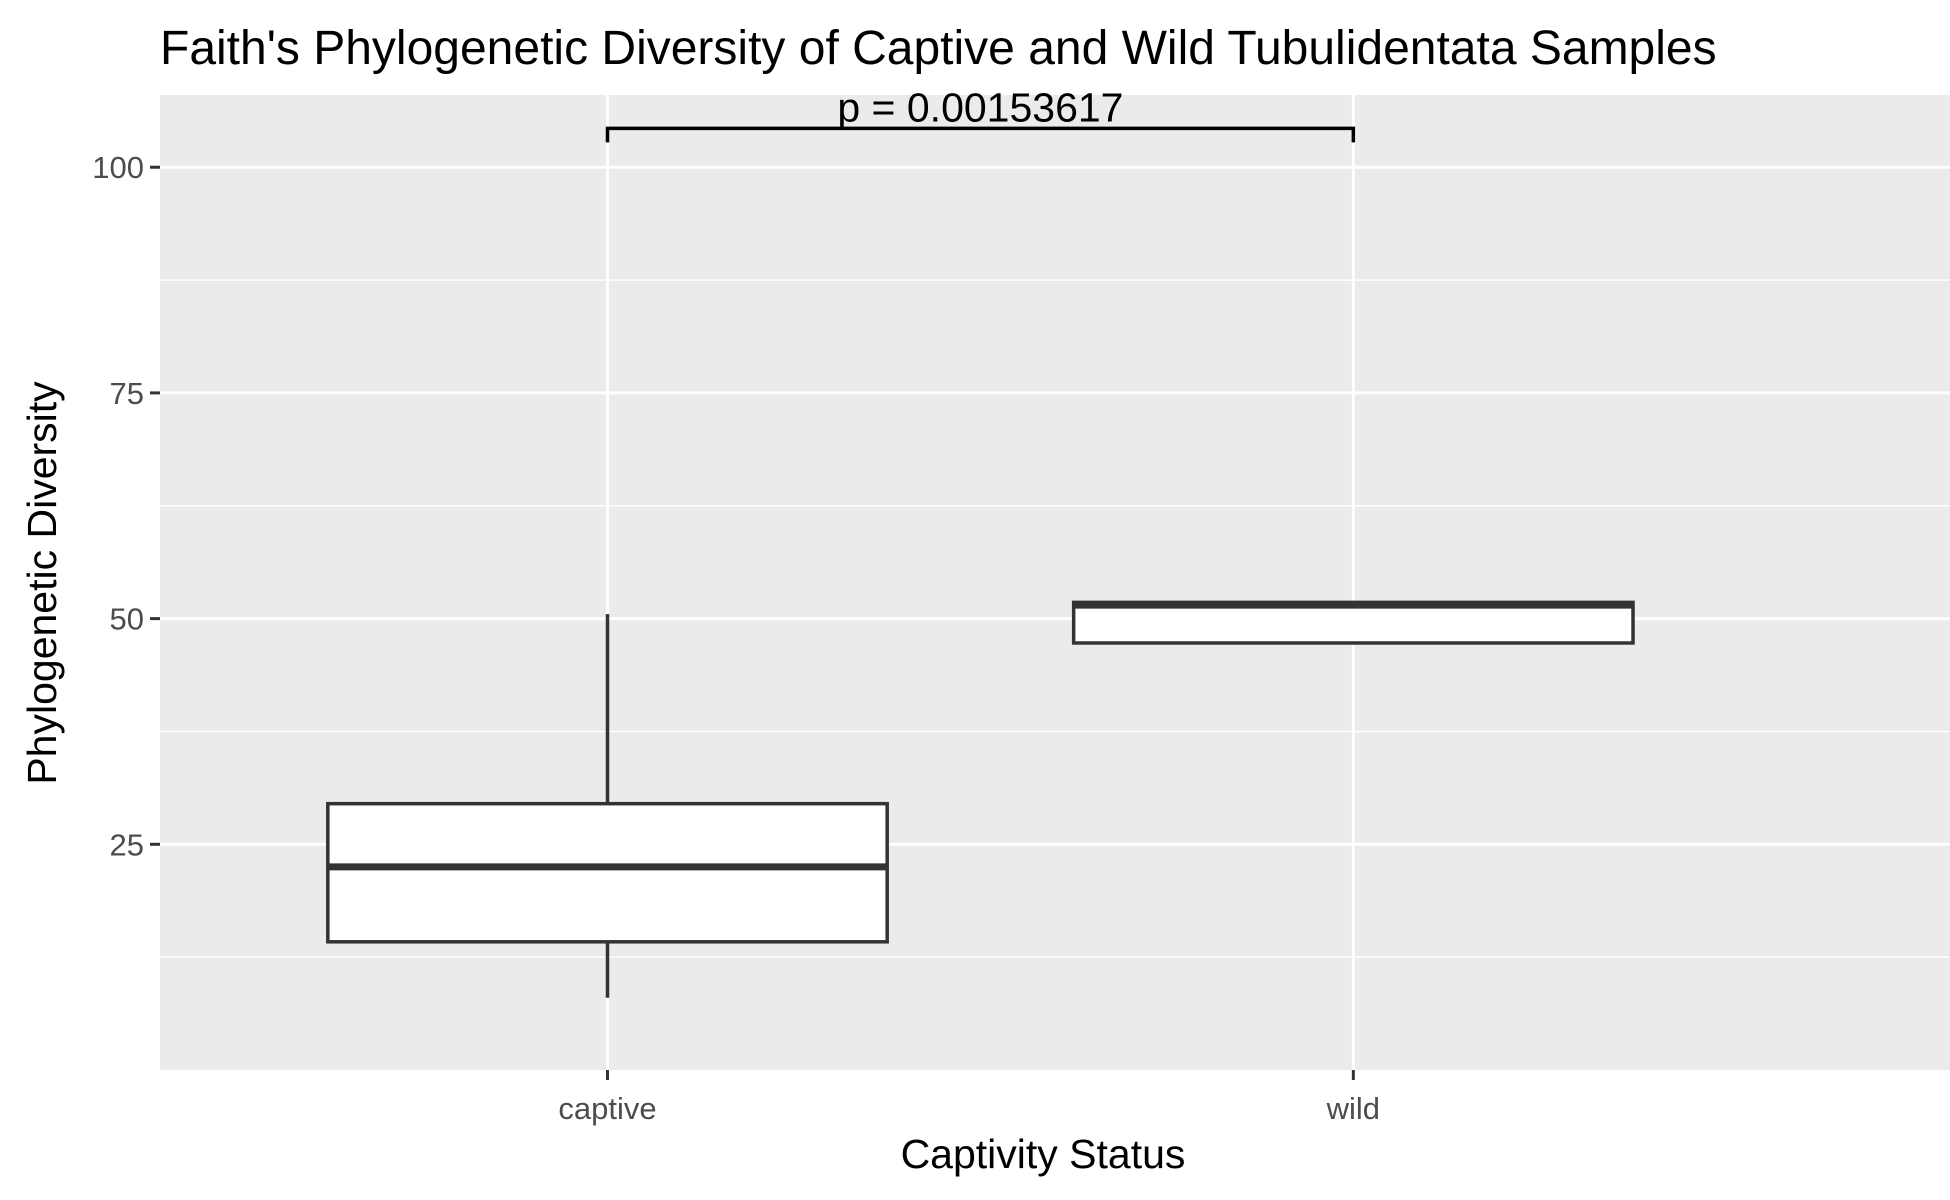 The height and width of the screenshot is (1200, 1950). Describe the element at coordinates (980, 134) in the screenshot. I see `significance-bracket` at that location.